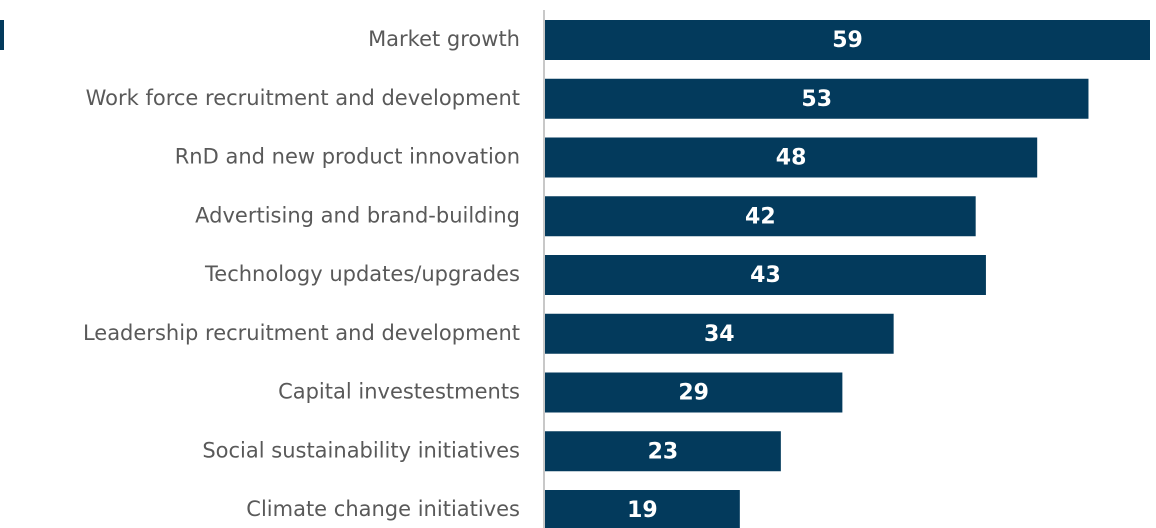  What do you see at coordinates (399, 392) in the screenshot?
I see `category-label: Capital investestments` at bounding box center [399, 392].